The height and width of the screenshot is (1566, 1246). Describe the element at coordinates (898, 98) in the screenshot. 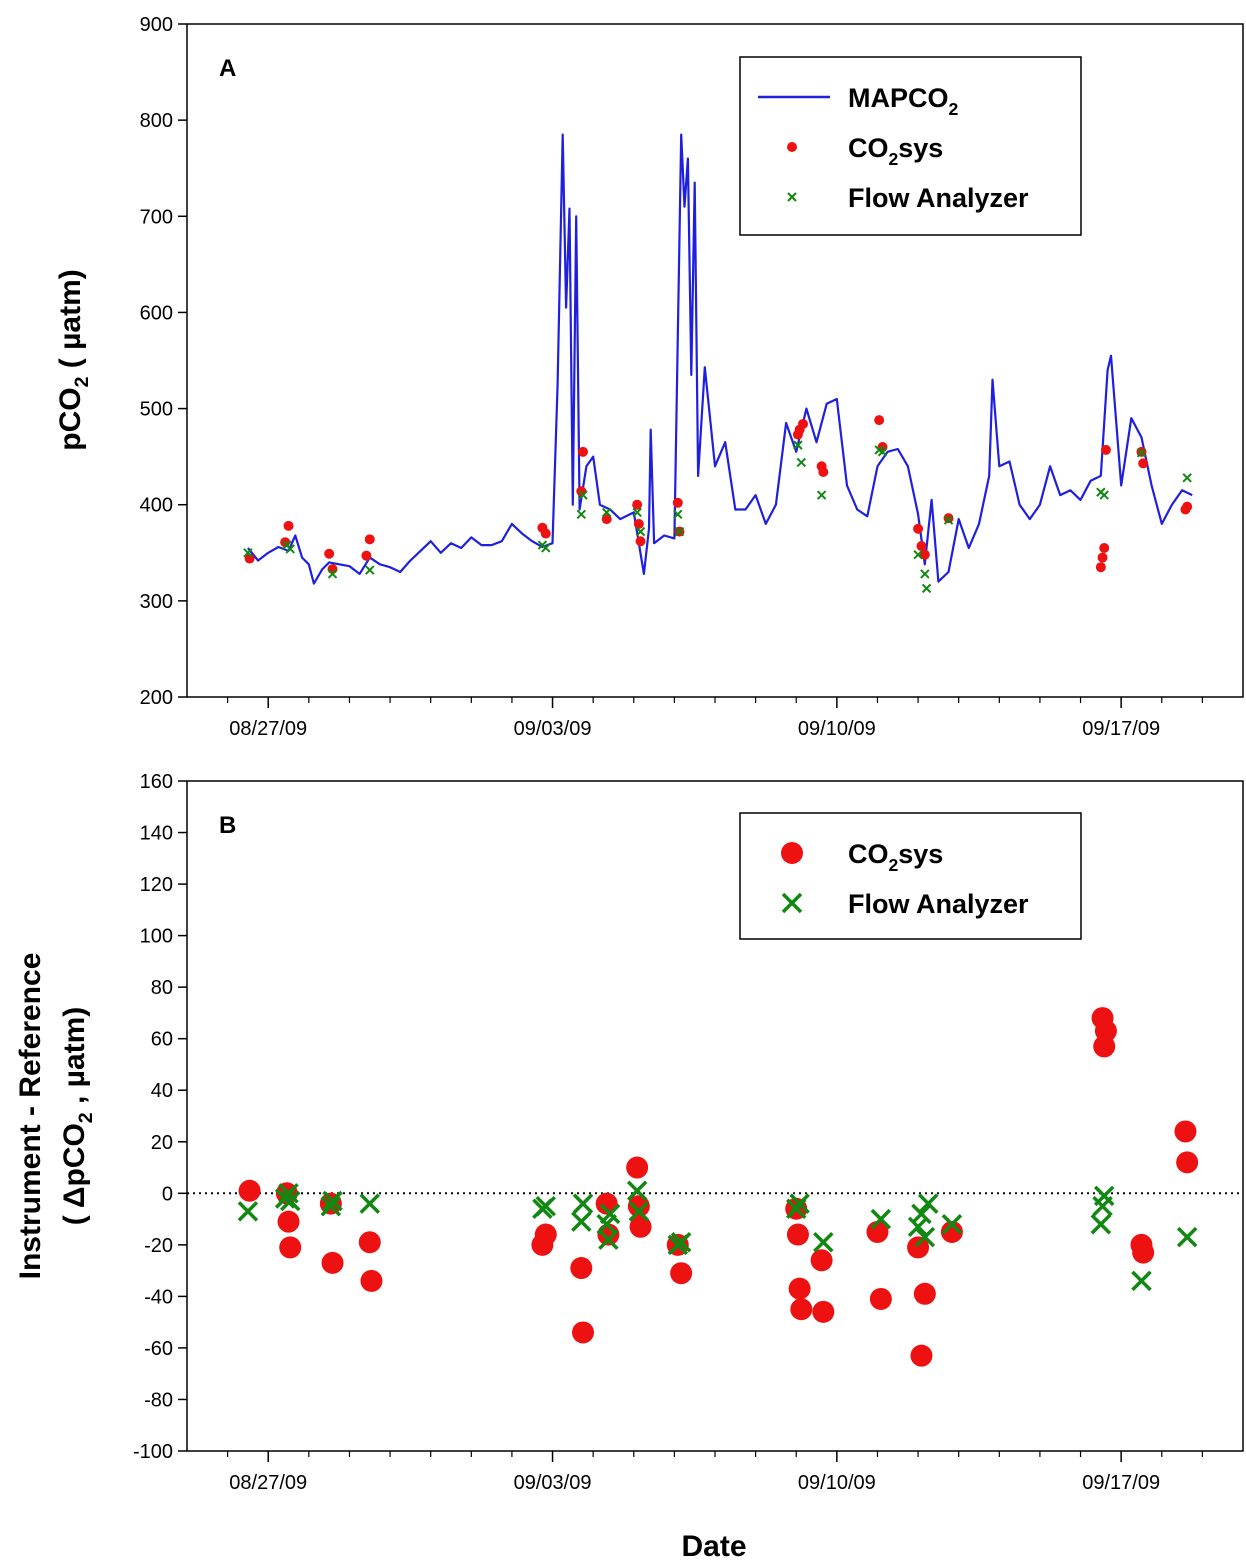

I see `legend-label-main: MAPCO` at that location.